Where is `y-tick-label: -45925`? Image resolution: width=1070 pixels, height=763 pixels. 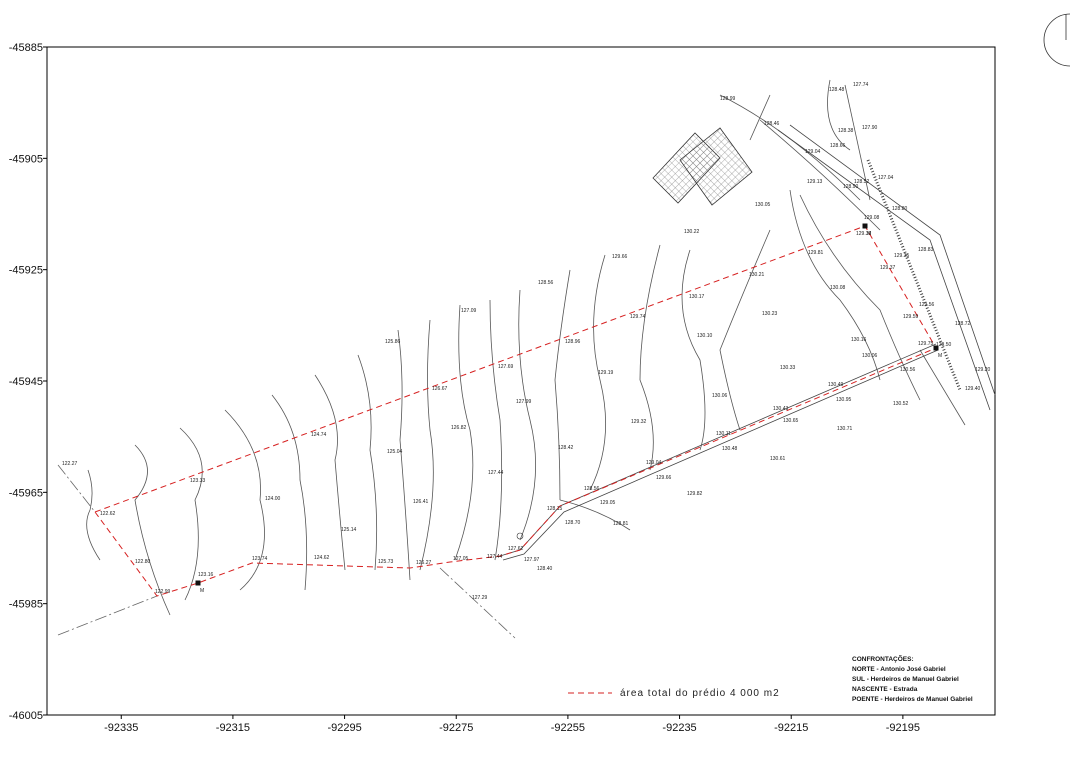
y-tick-label: -45925 is located at coordinates (26, 271).